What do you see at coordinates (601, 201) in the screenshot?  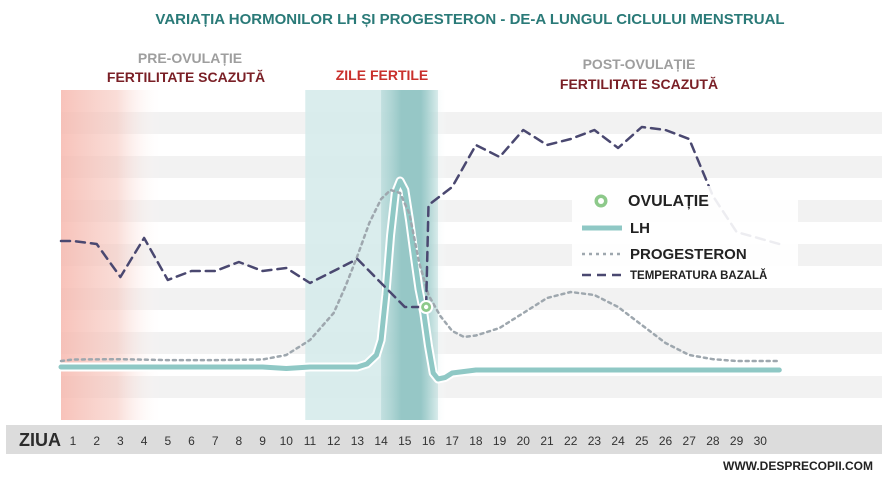 I see `legend-ovulation-marker-center` at bounding box center [601, 201].